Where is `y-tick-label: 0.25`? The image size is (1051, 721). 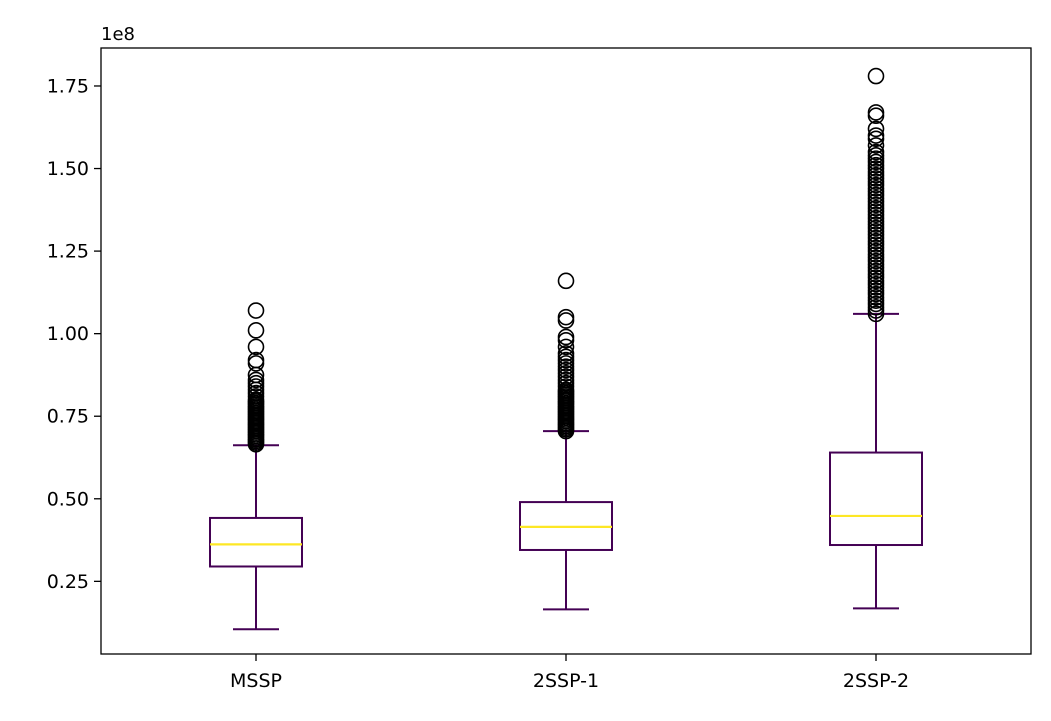 y-tick-label: 0.25 is located at coordinates (68, 582).